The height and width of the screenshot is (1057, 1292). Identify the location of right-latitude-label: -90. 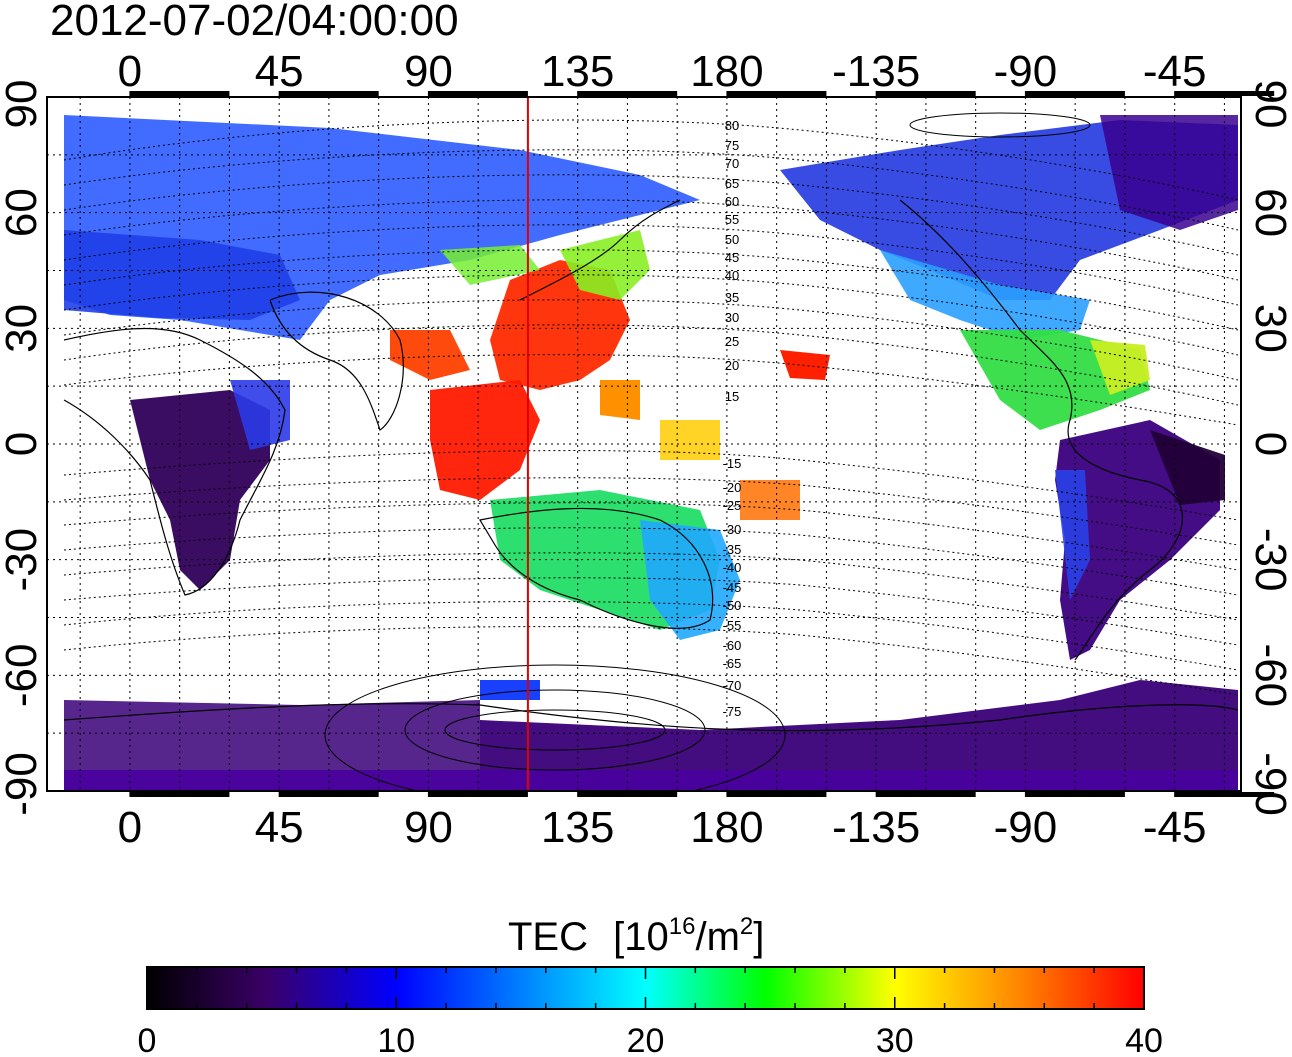
(1269, 784).